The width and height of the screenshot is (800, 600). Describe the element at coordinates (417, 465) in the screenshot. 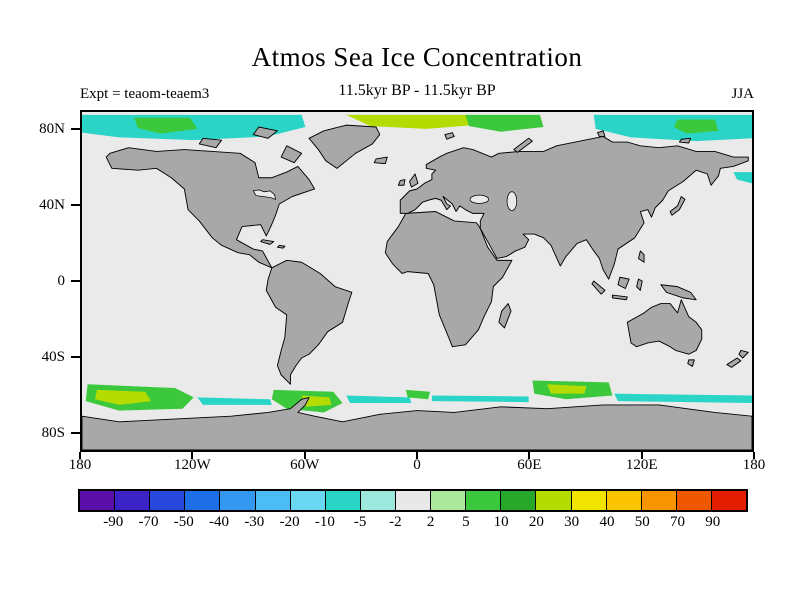

I see `lon-tick-label: 0` at that location.